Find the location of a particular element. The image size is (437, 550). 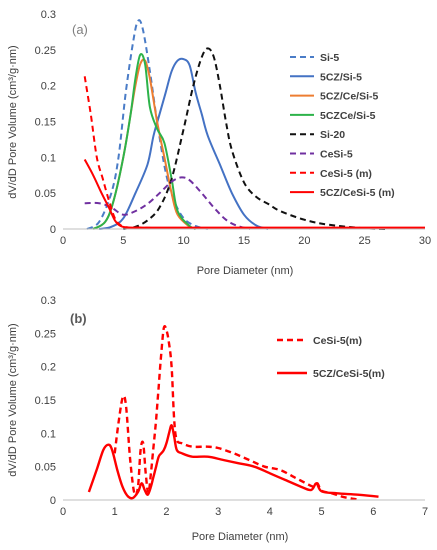

x-tick-label: 25 is located at coordinates (365, 241).